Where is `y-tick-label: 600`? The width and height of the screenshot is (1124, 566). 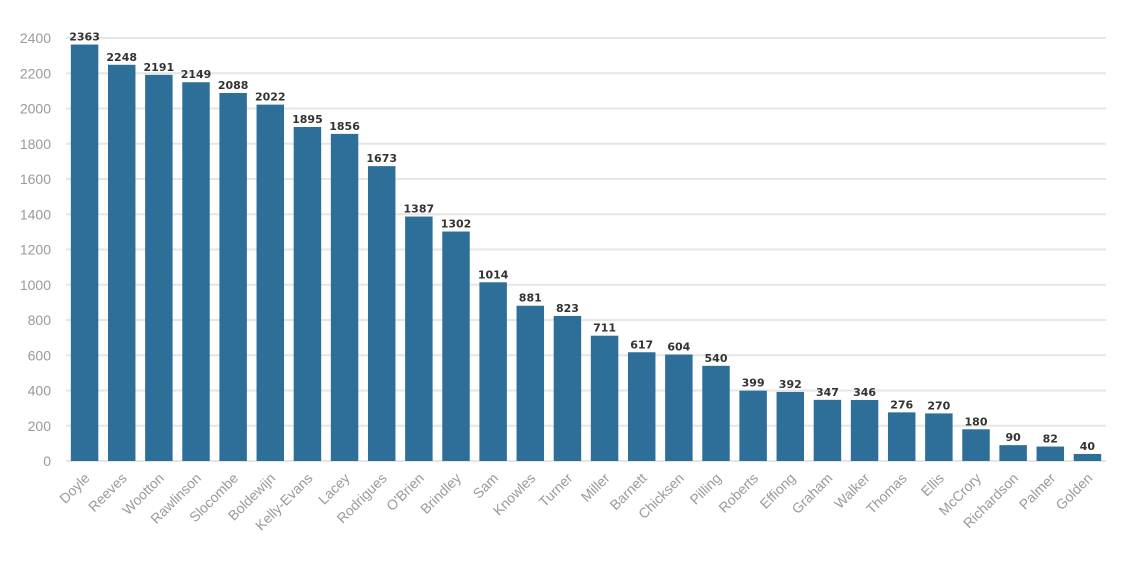
y-tick-label: 600 is located at coordinates (40, 355).